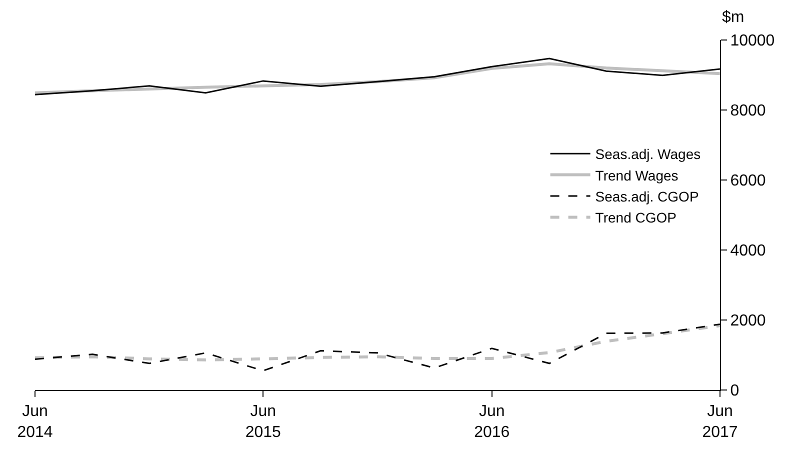  I want to click on legend-label: Seas.adj. CGOP, so click(647, 196).